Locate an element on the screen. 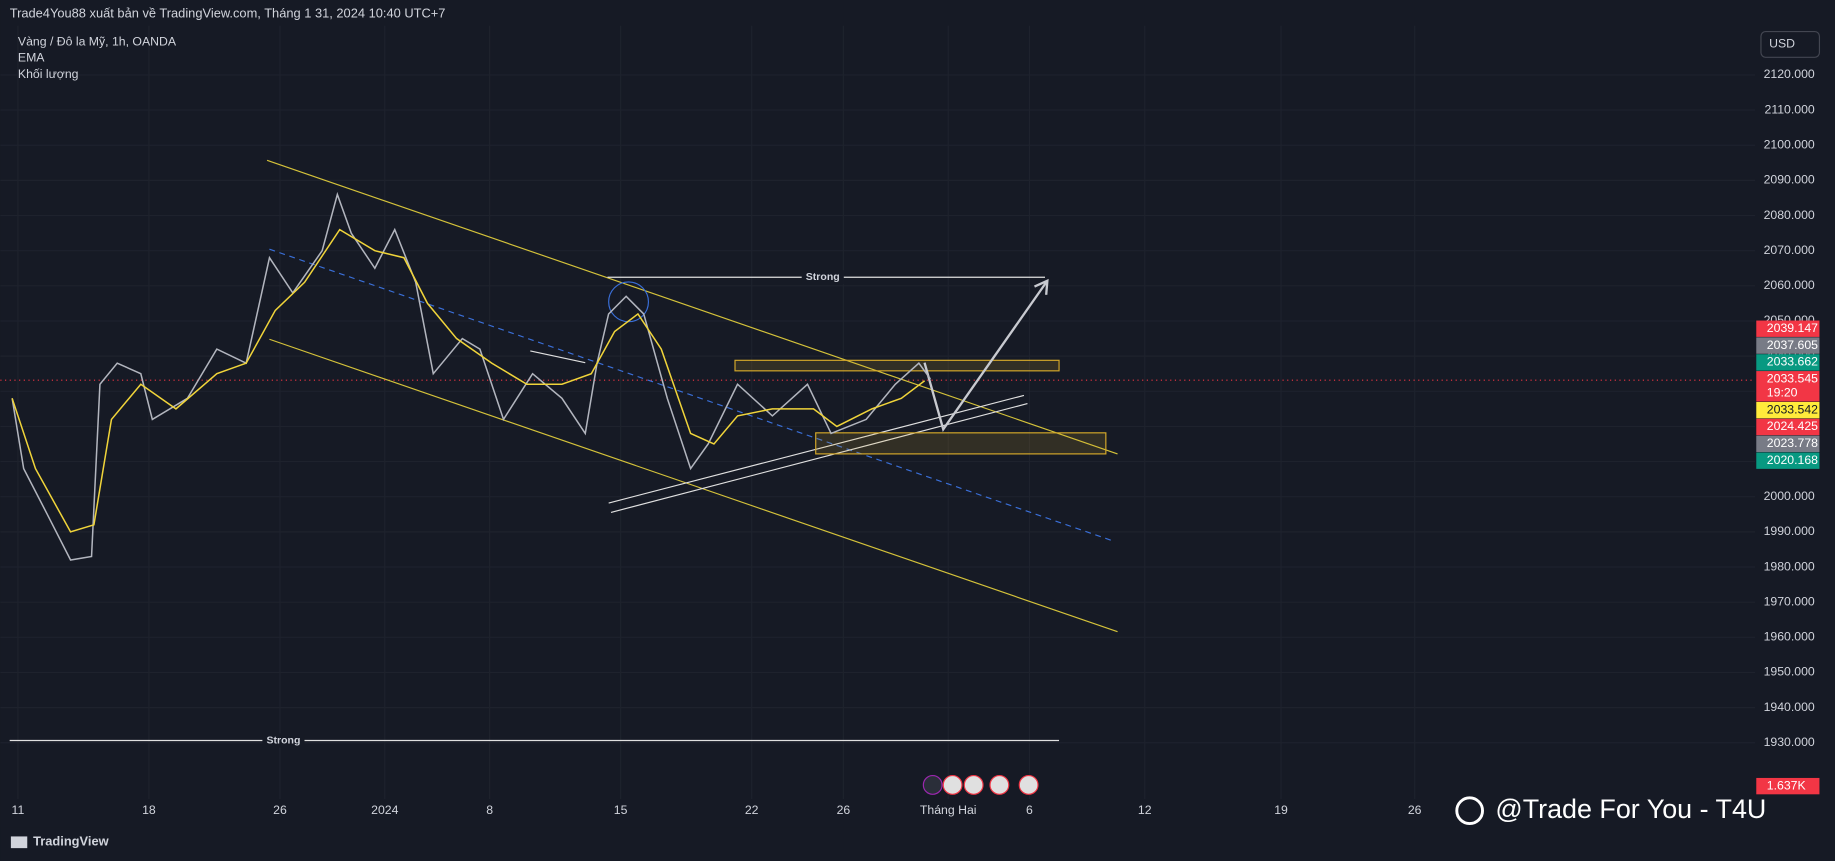 The width and height of the screenshot is (1835, 861). x-tick-label: 6 is located at coordinates (1029, 810).